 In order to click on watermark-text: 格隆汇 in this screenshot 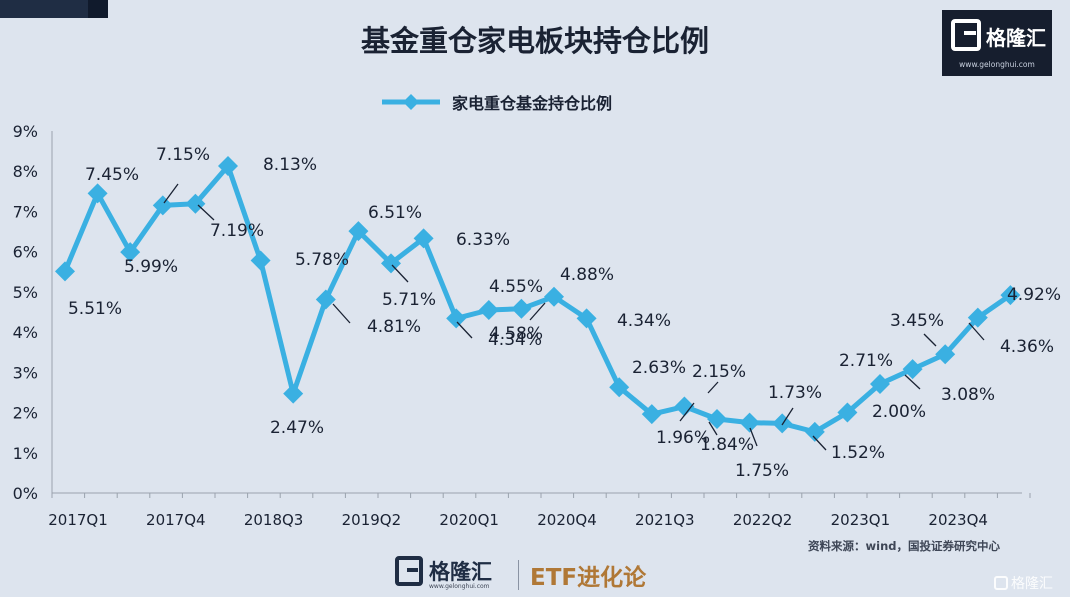, I will do `click(1032, 584)`.